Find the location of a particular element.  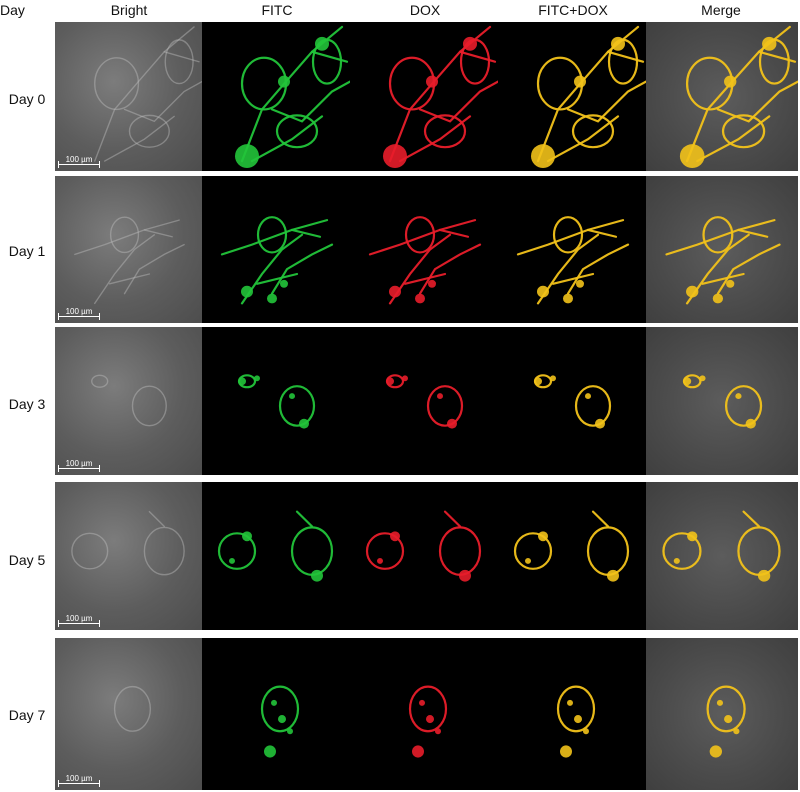

column-header-merge: Merge is located at coordinates (721, 10).